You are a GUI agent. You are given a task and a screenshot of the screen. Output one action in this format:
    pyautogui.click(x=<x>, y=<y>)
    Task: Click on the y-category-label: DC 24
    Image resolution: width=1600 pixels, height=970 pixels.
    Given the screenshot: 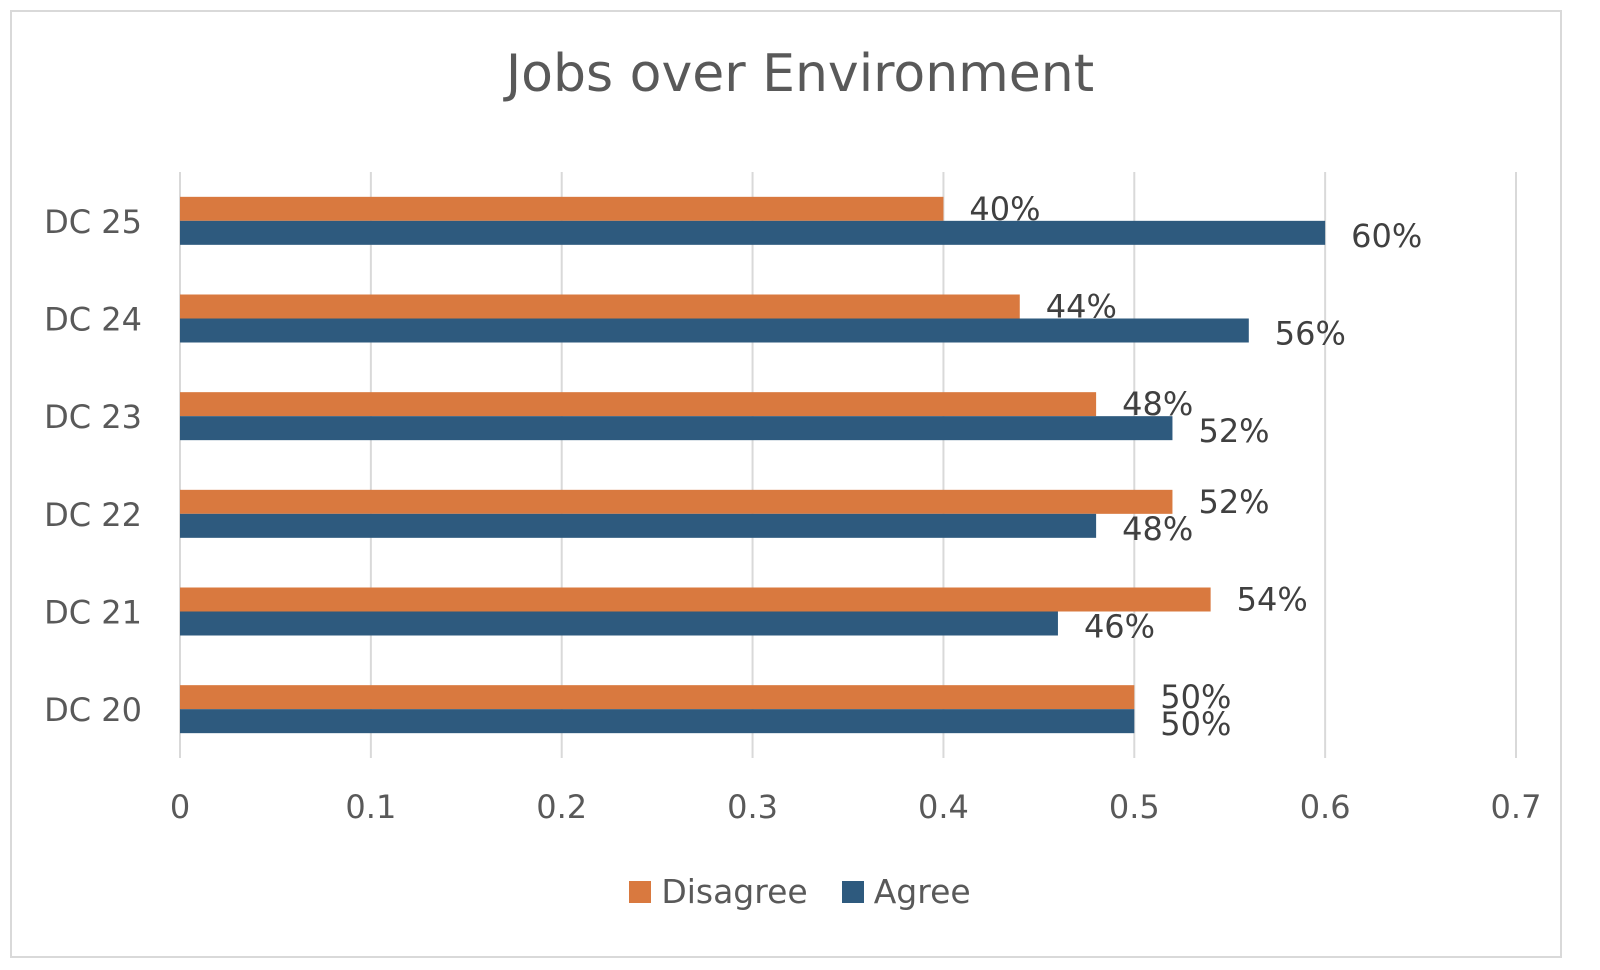 What is the action you would take?
    pyautogui.click(x=93, y=320)
    